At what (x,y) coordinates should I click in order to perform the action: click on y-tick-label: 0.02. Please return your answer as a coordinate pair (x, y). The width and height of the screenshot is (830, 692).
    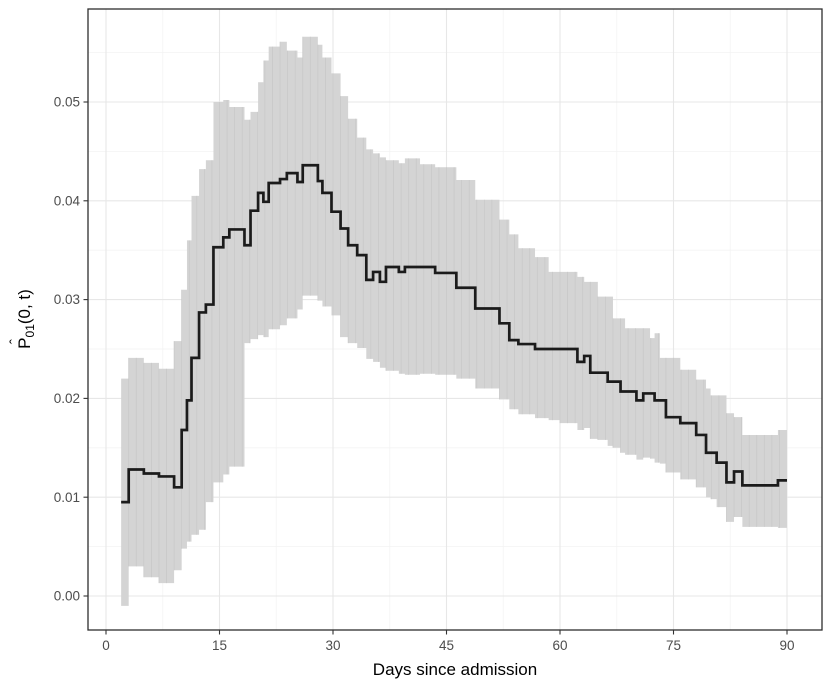
    Looking at the image, I should click on (67, 398).